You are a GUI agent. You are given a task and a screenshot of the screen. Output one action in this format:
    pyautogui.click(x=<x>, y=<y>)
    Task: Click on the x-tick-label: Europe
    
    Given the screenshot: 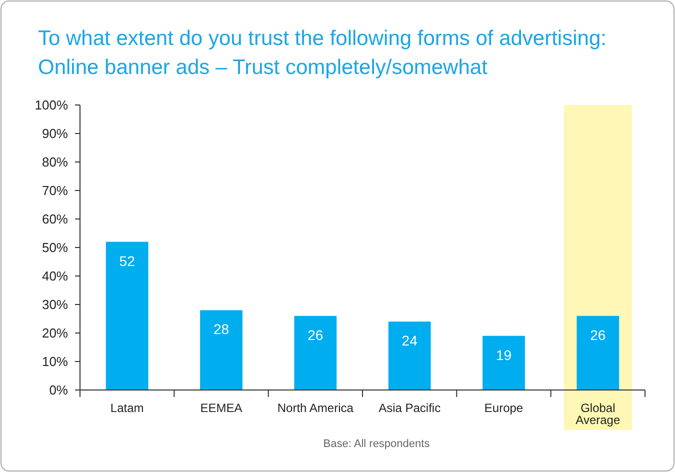 What is the action you would take?
    pyautogui.click(x=504, y=408)
    